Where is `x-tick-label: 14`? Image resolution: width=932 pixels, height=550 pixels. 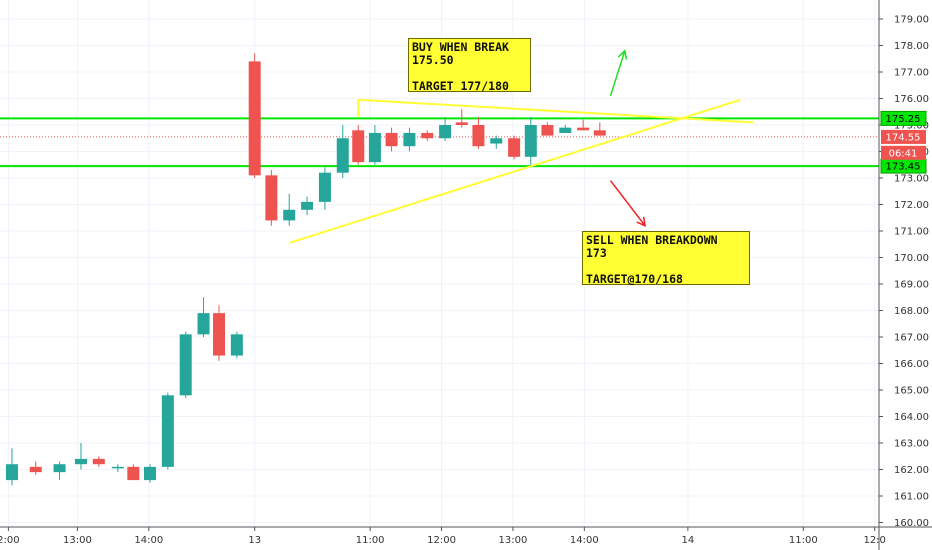 x-tick-label: 14 is located at coordinates (688, 540).